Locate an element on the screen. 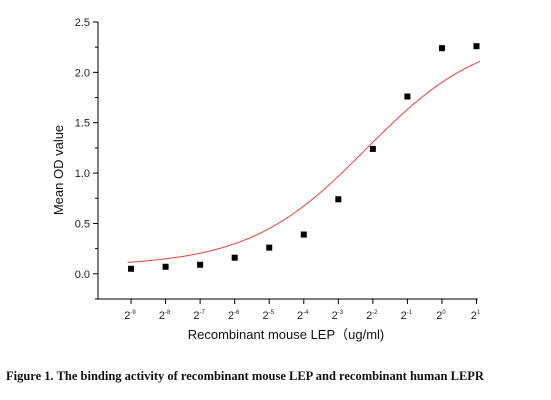 The height and width of the screenshot is (400, 551). x-axis-title: Recombinant mouse LEP（ug/ml) is located at coordinates (286, 334).